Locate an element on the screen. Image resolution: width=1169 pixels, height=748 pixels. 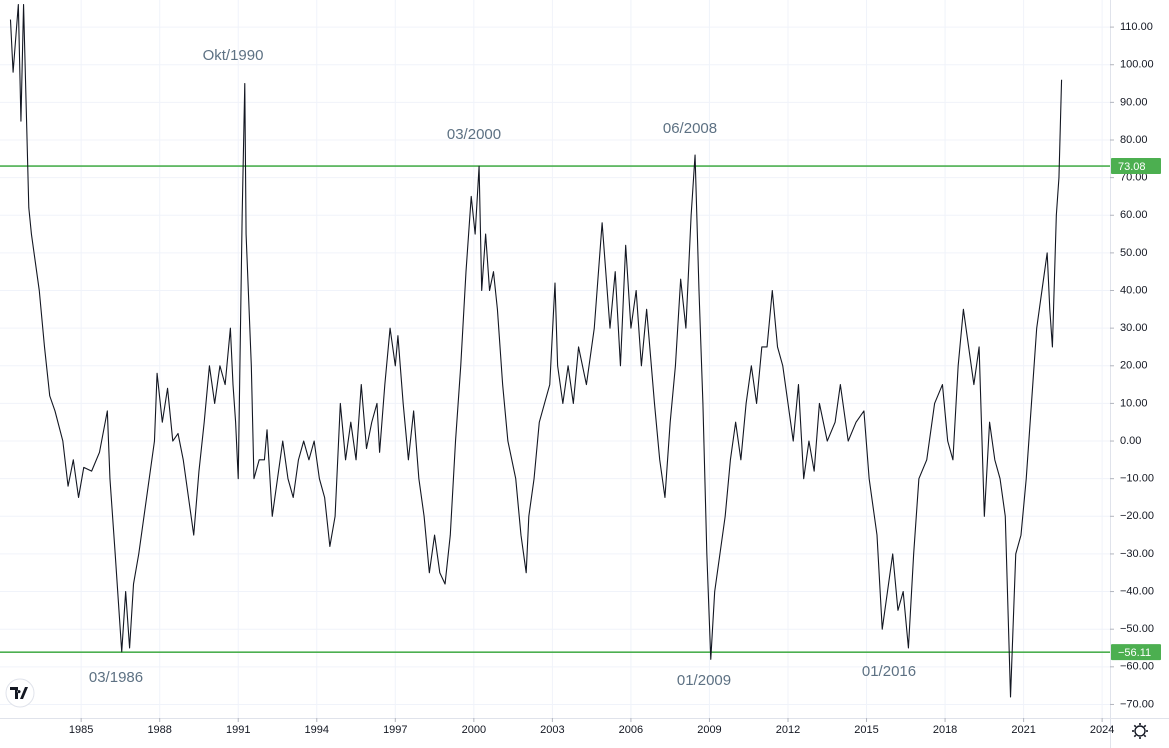
annotation: Okt/1990 is located at coordinates (233, 55).